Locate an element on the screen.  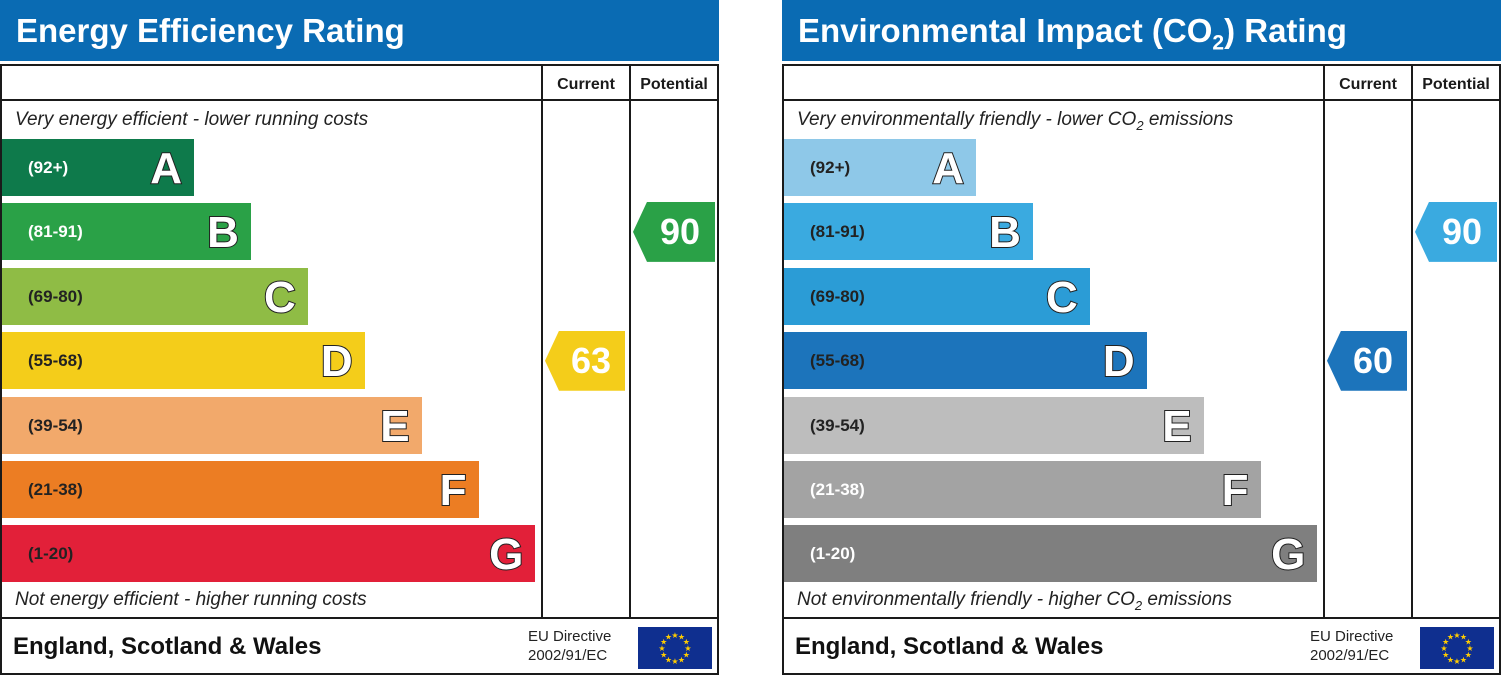
panel-title: Energy Efficiency Rating is located at coordinates (359, 30).